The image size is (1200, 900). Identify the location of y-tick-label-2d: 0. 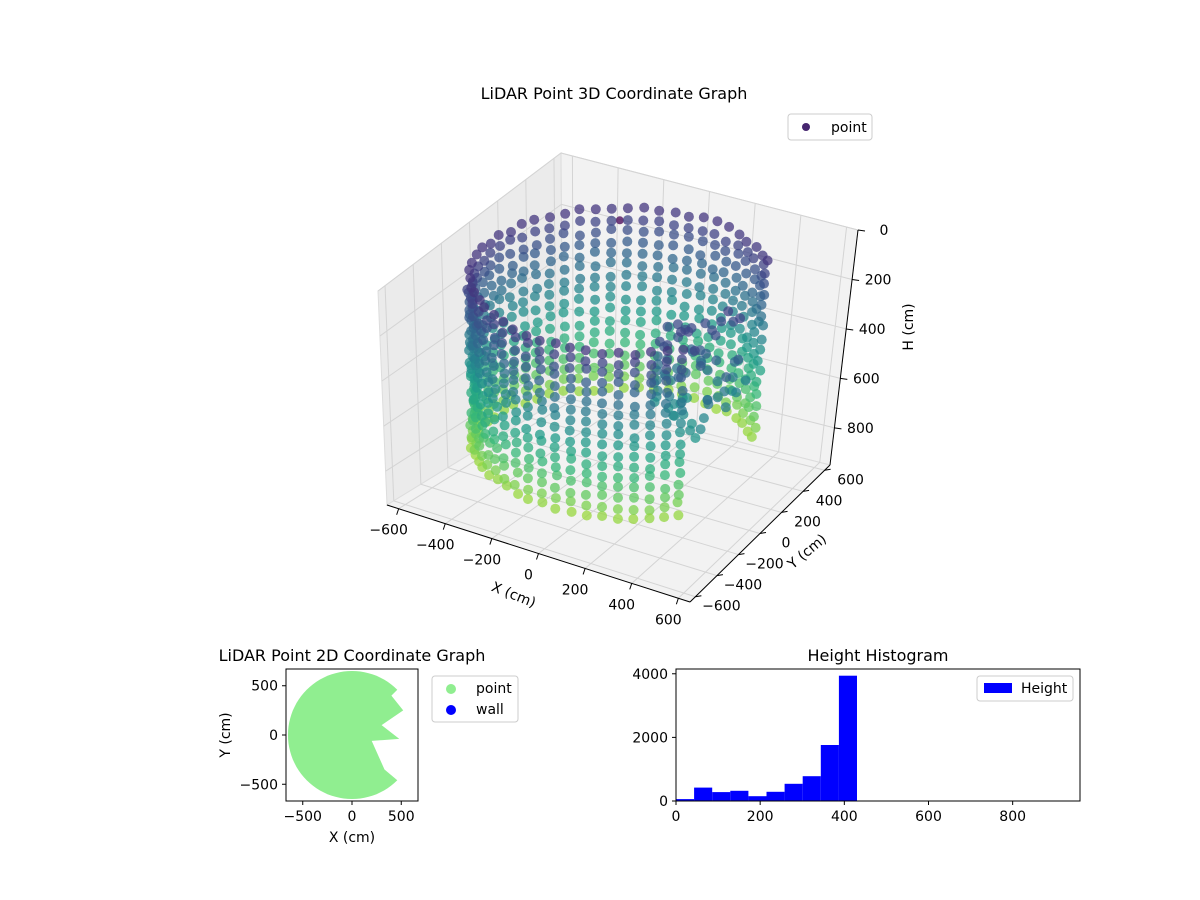
(273, 736).